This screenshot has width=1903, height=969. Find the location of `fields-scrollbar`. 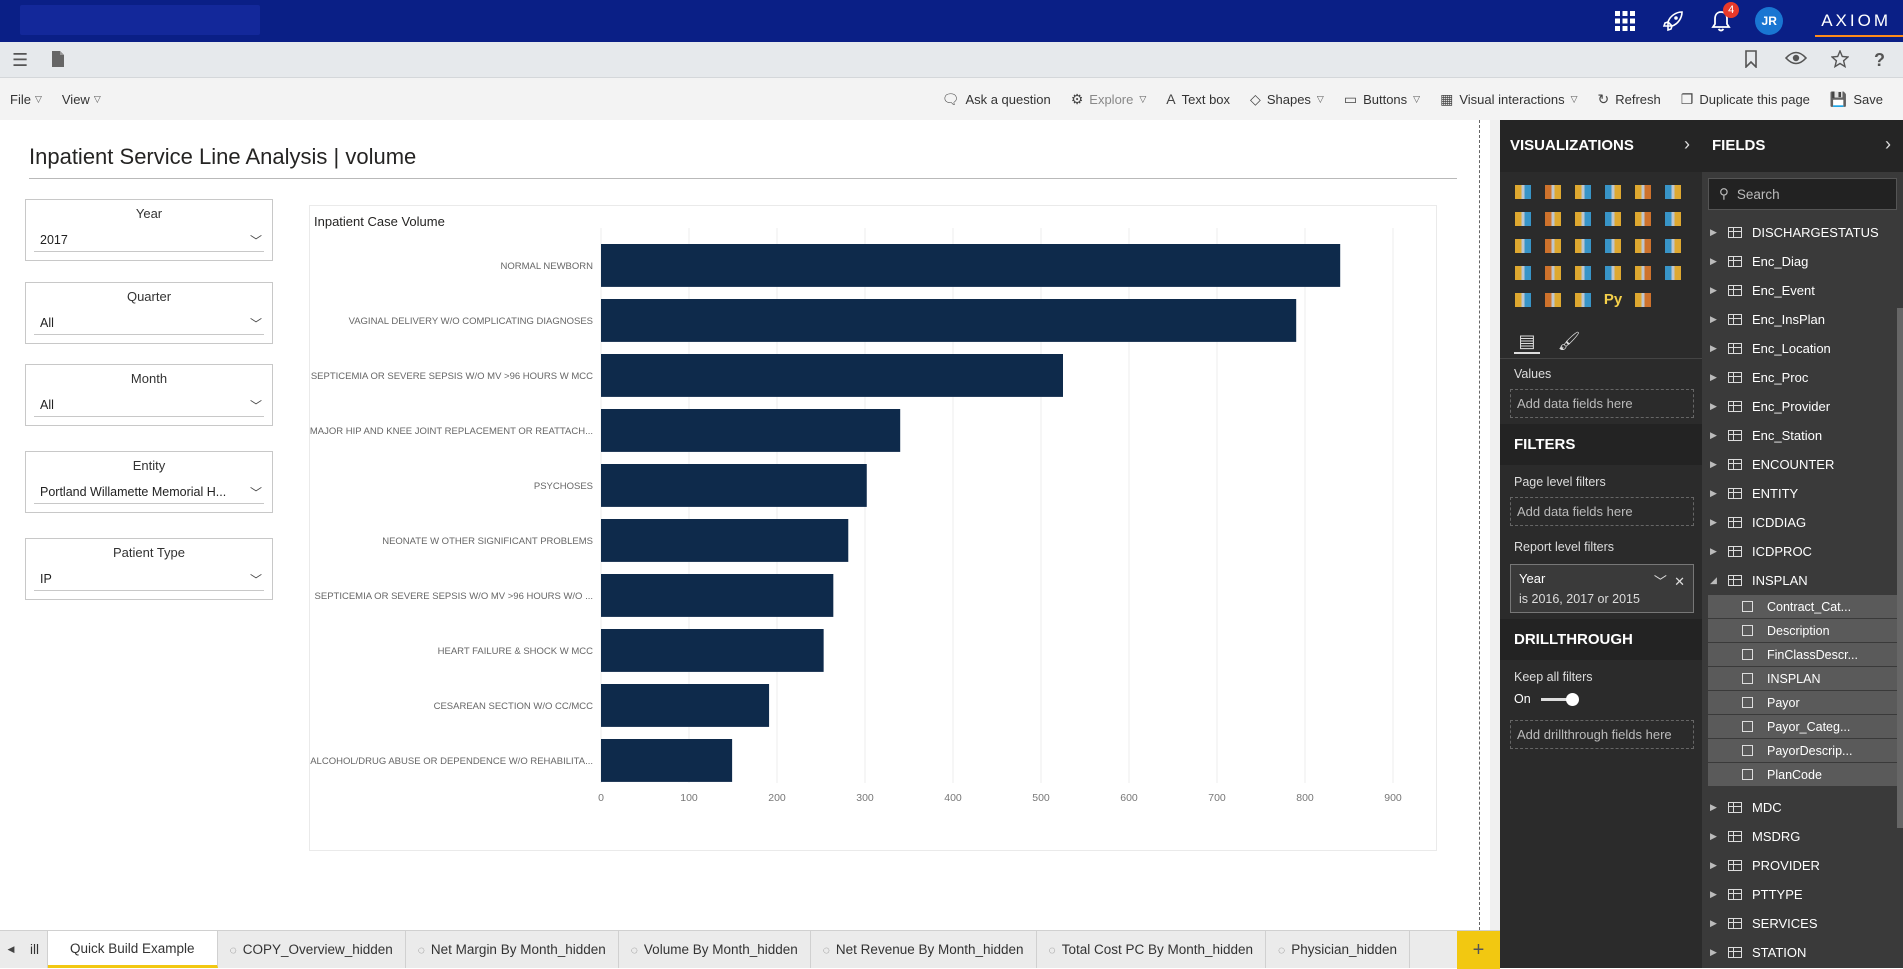

fields-scrollbar is located at coordinates (1900, 568).